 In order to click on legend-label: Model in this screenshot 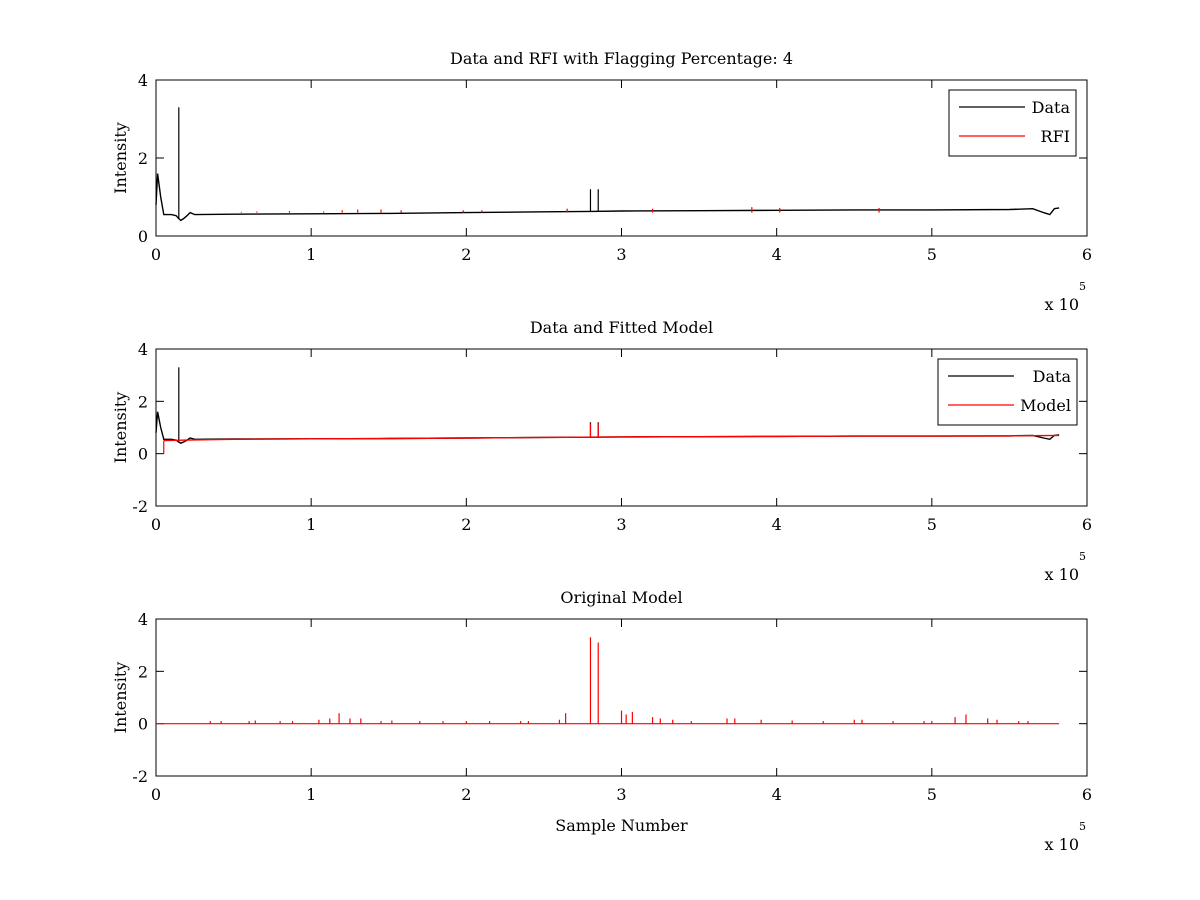, I will do `click(1045, 405)`.